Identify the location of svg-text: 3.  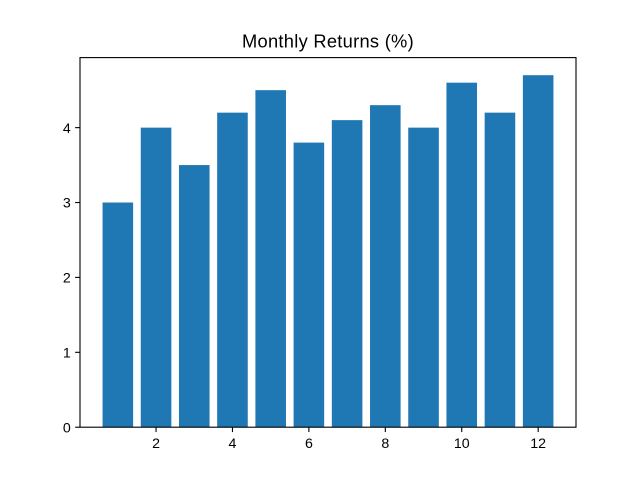
(67, 204).